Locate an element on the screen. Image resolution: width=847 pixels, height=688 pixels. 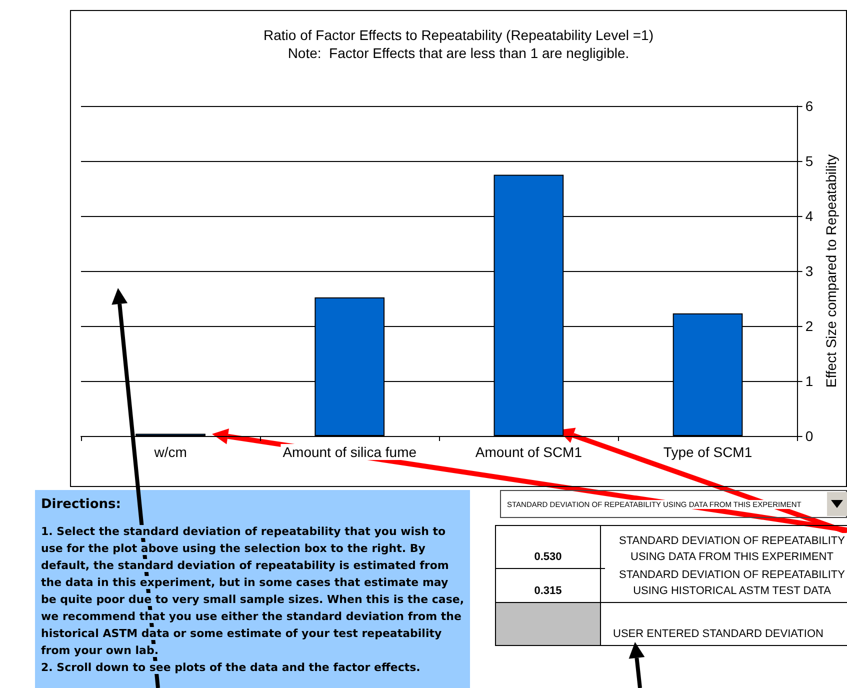
y-tick-label: 5 is located at coordinates (809, 161).